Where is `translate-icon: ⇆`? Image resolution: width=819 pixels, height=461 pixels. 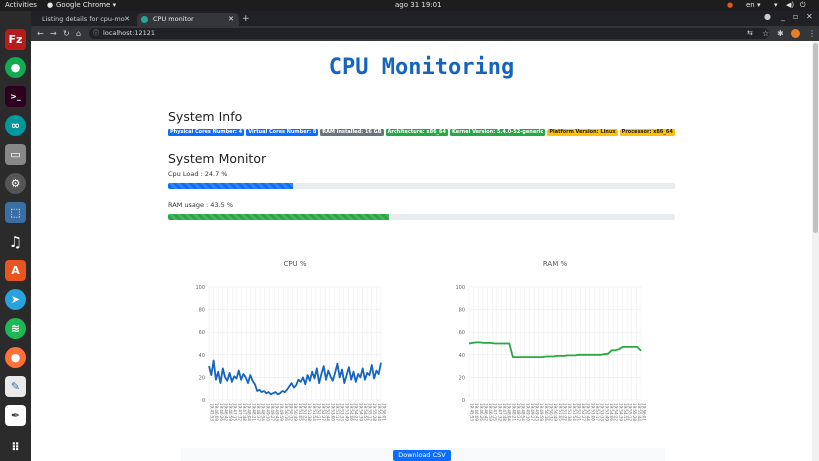 translate-icon: ⇆ is located at coordinates (750, 33).